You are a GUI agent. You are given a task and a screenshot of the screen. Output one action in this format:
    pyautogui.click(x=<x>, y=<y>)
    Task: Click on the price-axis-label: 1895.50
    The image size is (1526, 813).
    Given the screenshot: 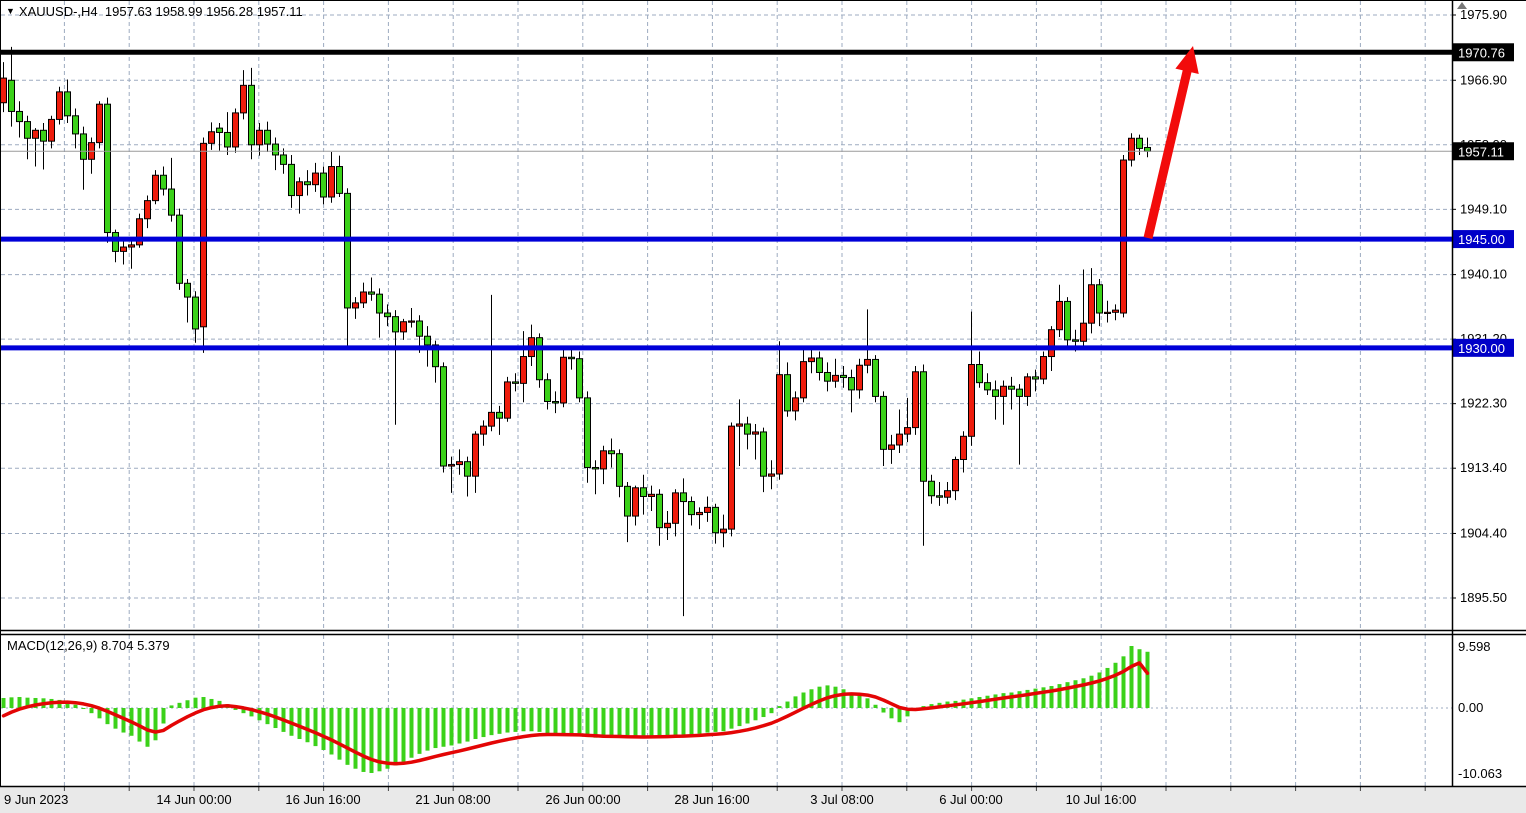 What is the action you would take?
    pyautogui.click(x=1483, y=597)
    